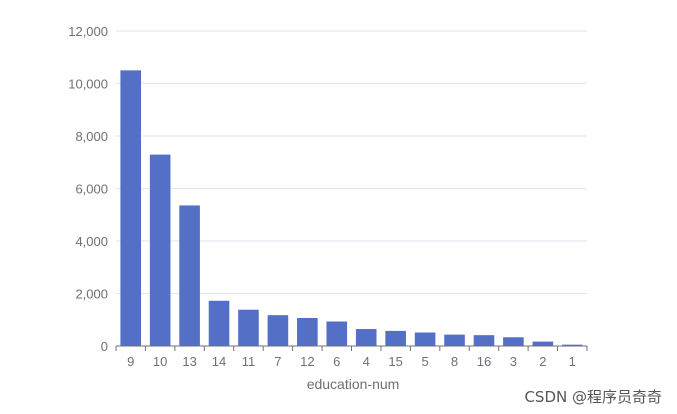  Describe the element at coordinates (307, 361) in the screenshot. I see `x-tick-label: 12` at that location.